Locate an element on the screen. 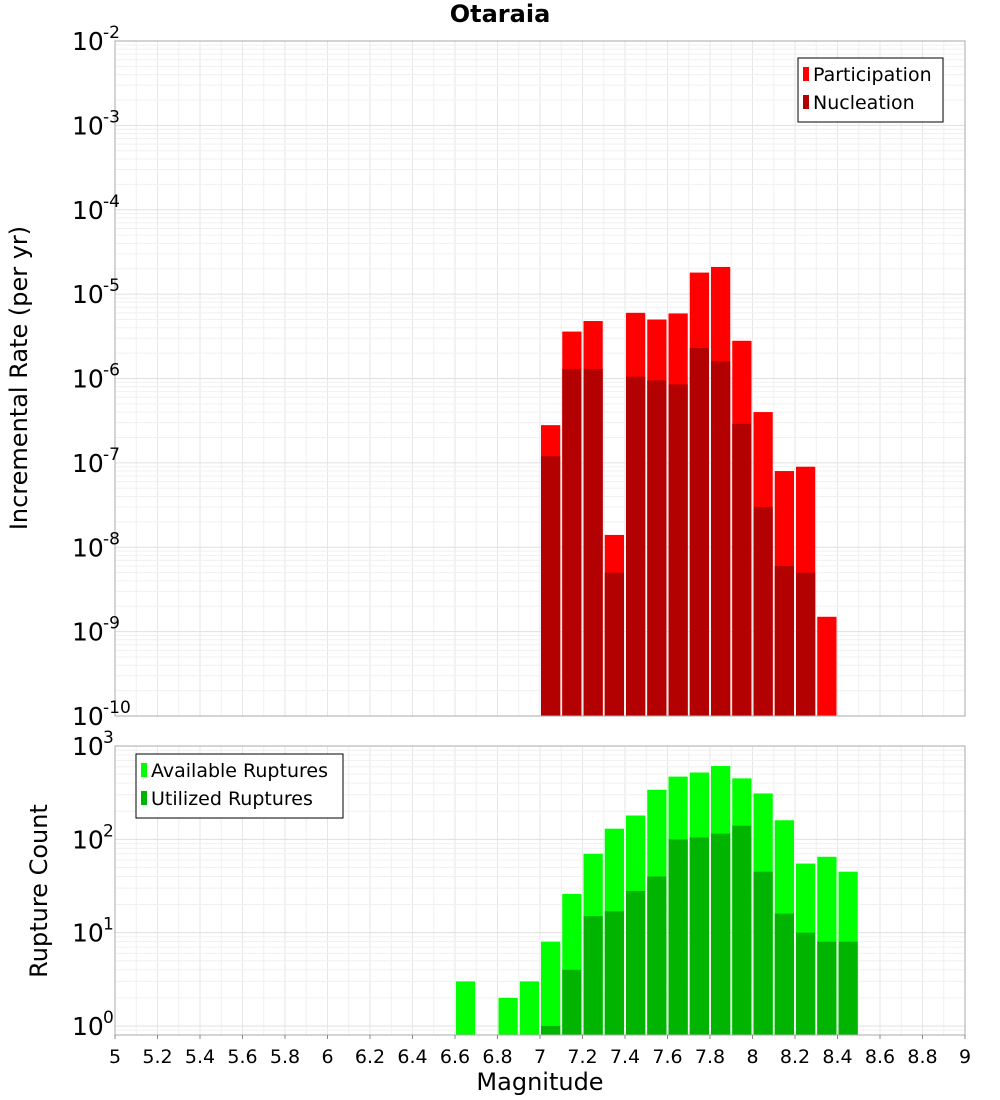 The width and height of the screenshot is (1000, 1100). x-tick-label: 7.8 is located at coordinates (710, 1057).